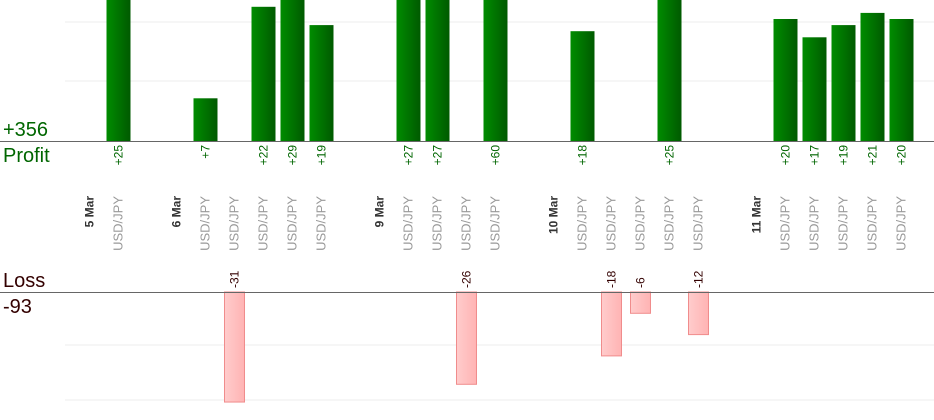 The height and width of the screenshot is (420, 934). Describe the element at coordinates (583, 155) in the screenshot. I see `profit-value-label: +18` at that location.